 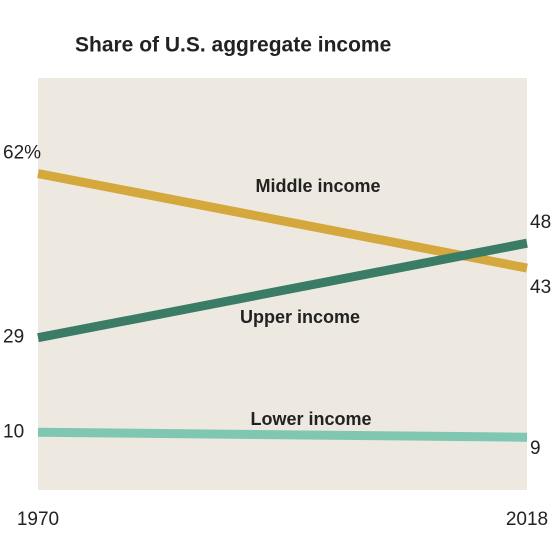 I want to click on value-label: 48, so click(x=540, y=222).